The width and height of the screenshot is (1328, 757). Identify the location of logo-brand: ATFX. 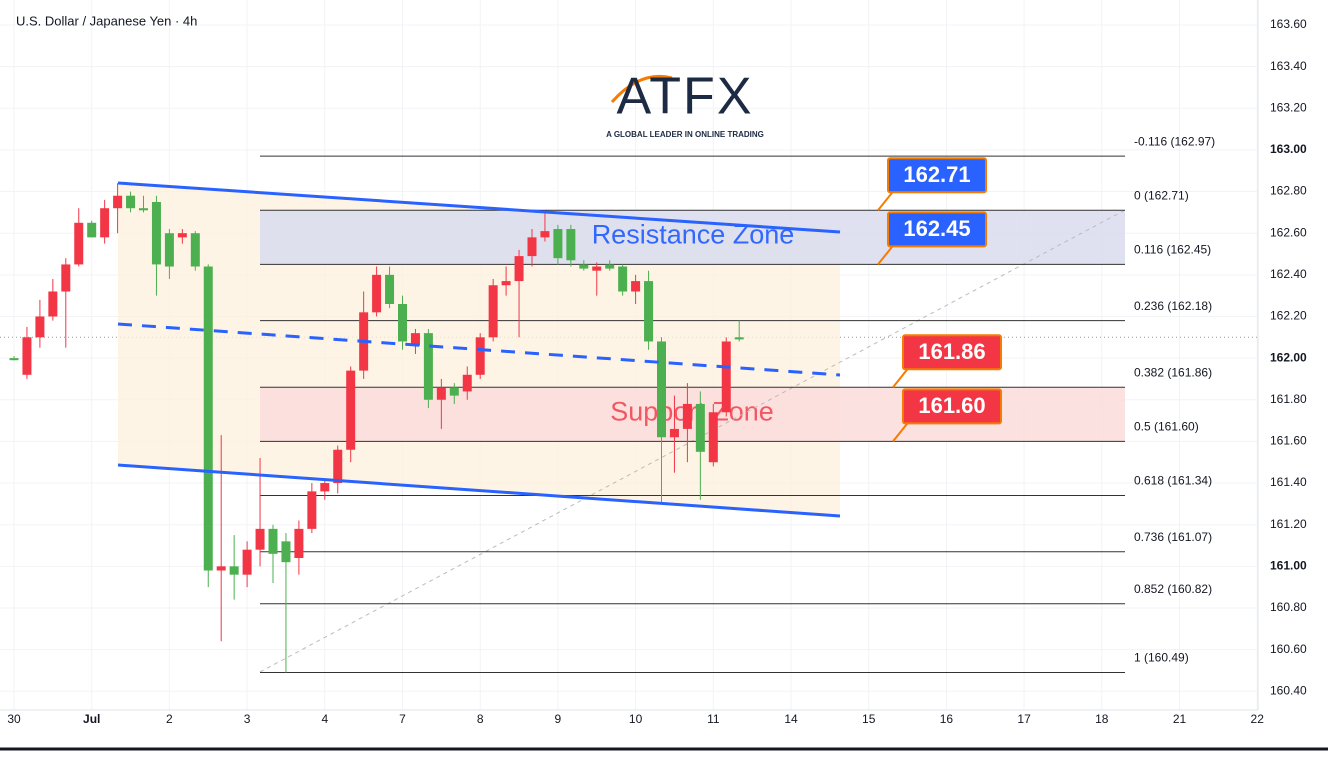
(684, 97).